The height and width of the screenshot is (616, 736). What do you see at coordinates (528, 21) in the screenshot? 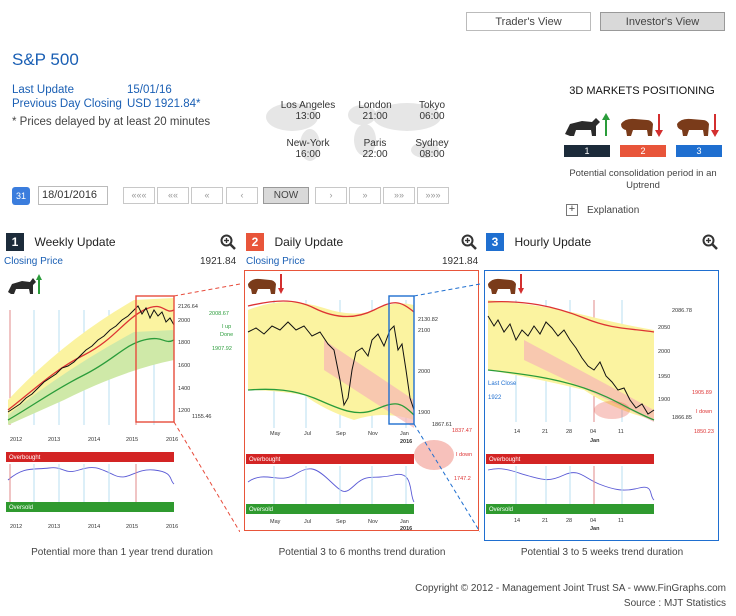
I see `traders-view-button: Trader's View` at bounding box center [528, 21].